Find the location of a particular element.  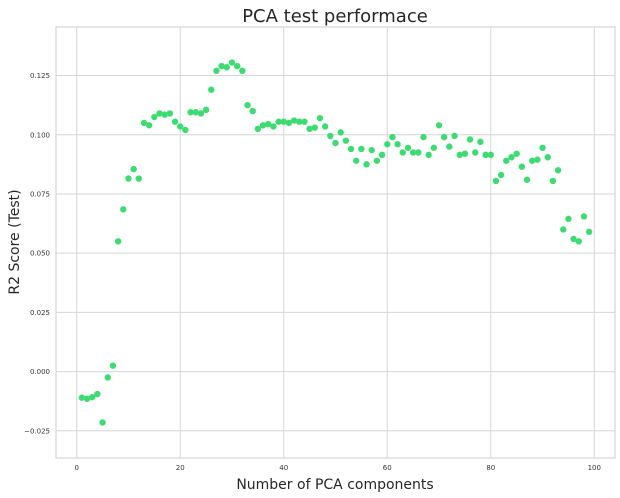

y-tick-label: −0.025 is located at coordinates (37, 431).